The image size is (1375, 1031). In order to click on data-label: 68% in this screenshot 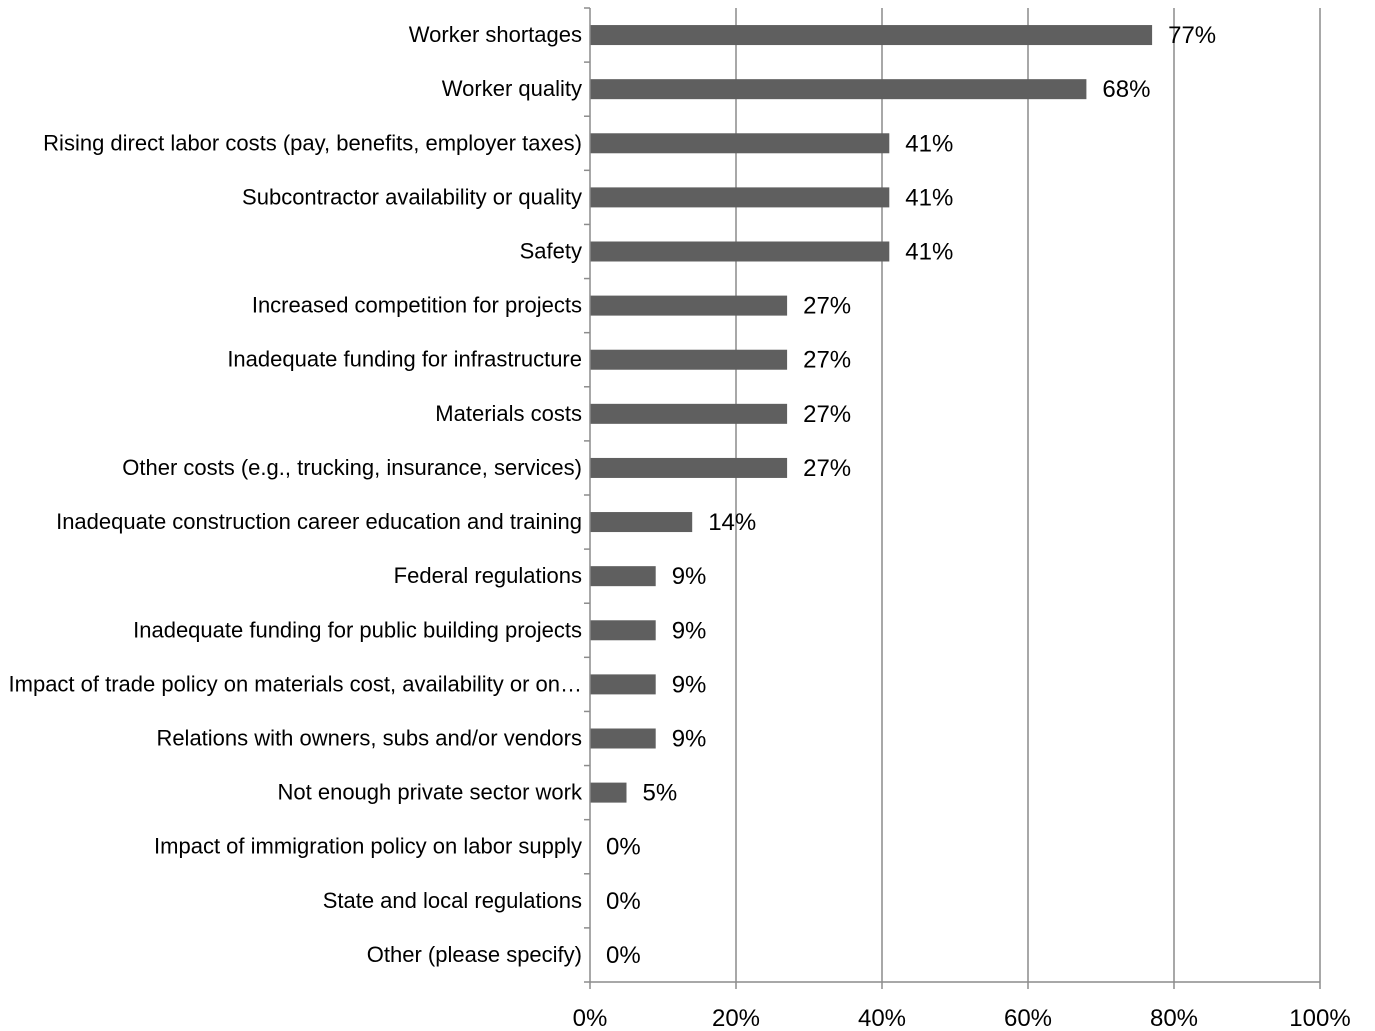, I will do `click(1126, 89)`.